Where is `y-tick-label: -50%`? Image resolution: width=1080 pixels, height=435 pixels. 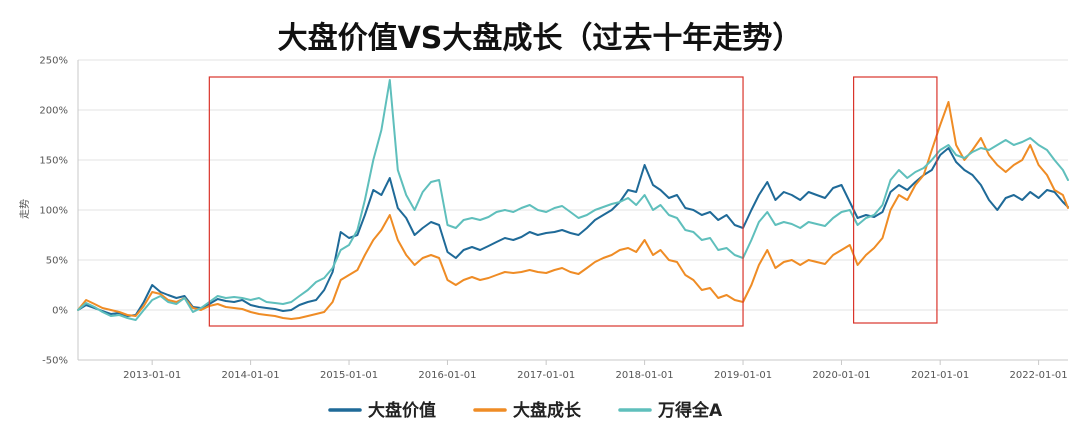 y-tick-label: -50% is located at coordinates (55, 361).